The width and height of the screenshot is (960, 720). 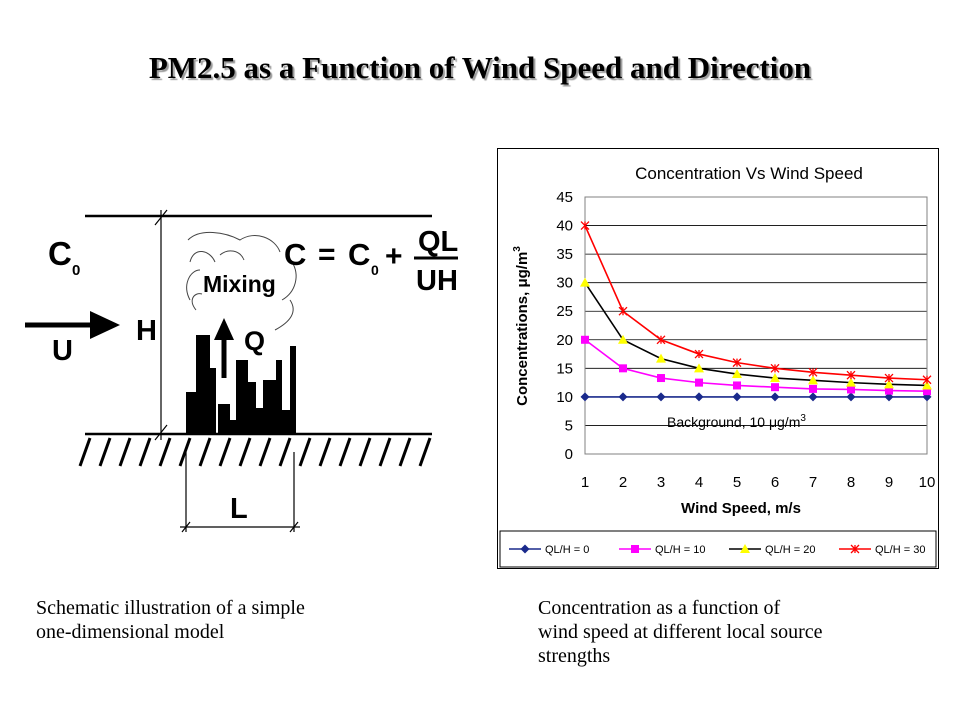 I want to click on y-tick-label-5: 25, so click(x=564, y=311).